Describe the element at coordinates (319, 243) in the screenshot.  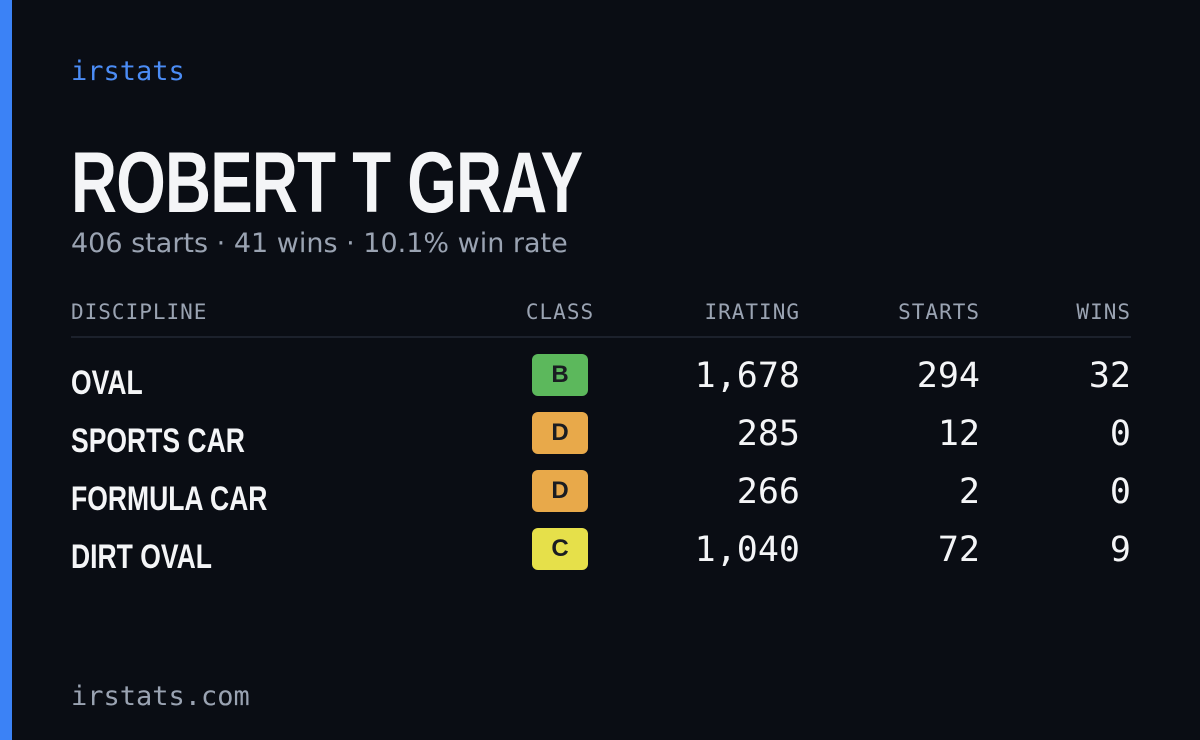
I see `driver-summary: 406 starts · 41 wins · 10.1% win rate` at that location.